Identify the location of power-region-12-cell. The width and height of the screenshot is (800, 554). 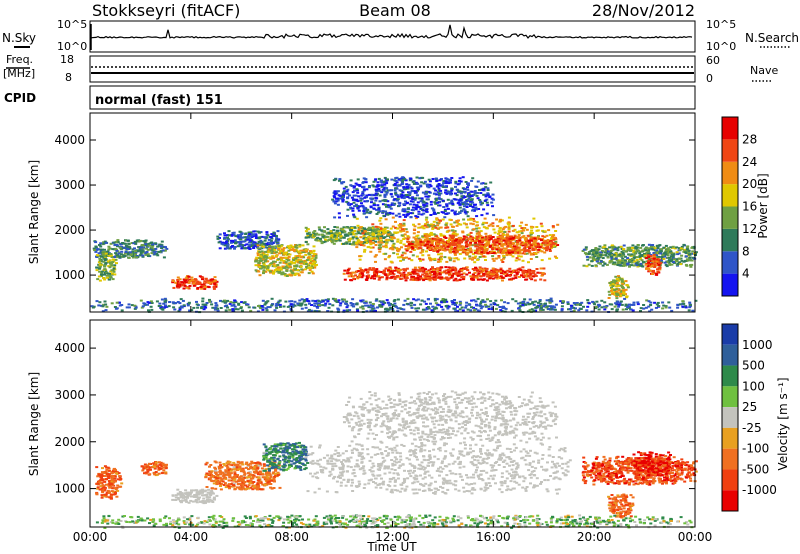
(659, 264).